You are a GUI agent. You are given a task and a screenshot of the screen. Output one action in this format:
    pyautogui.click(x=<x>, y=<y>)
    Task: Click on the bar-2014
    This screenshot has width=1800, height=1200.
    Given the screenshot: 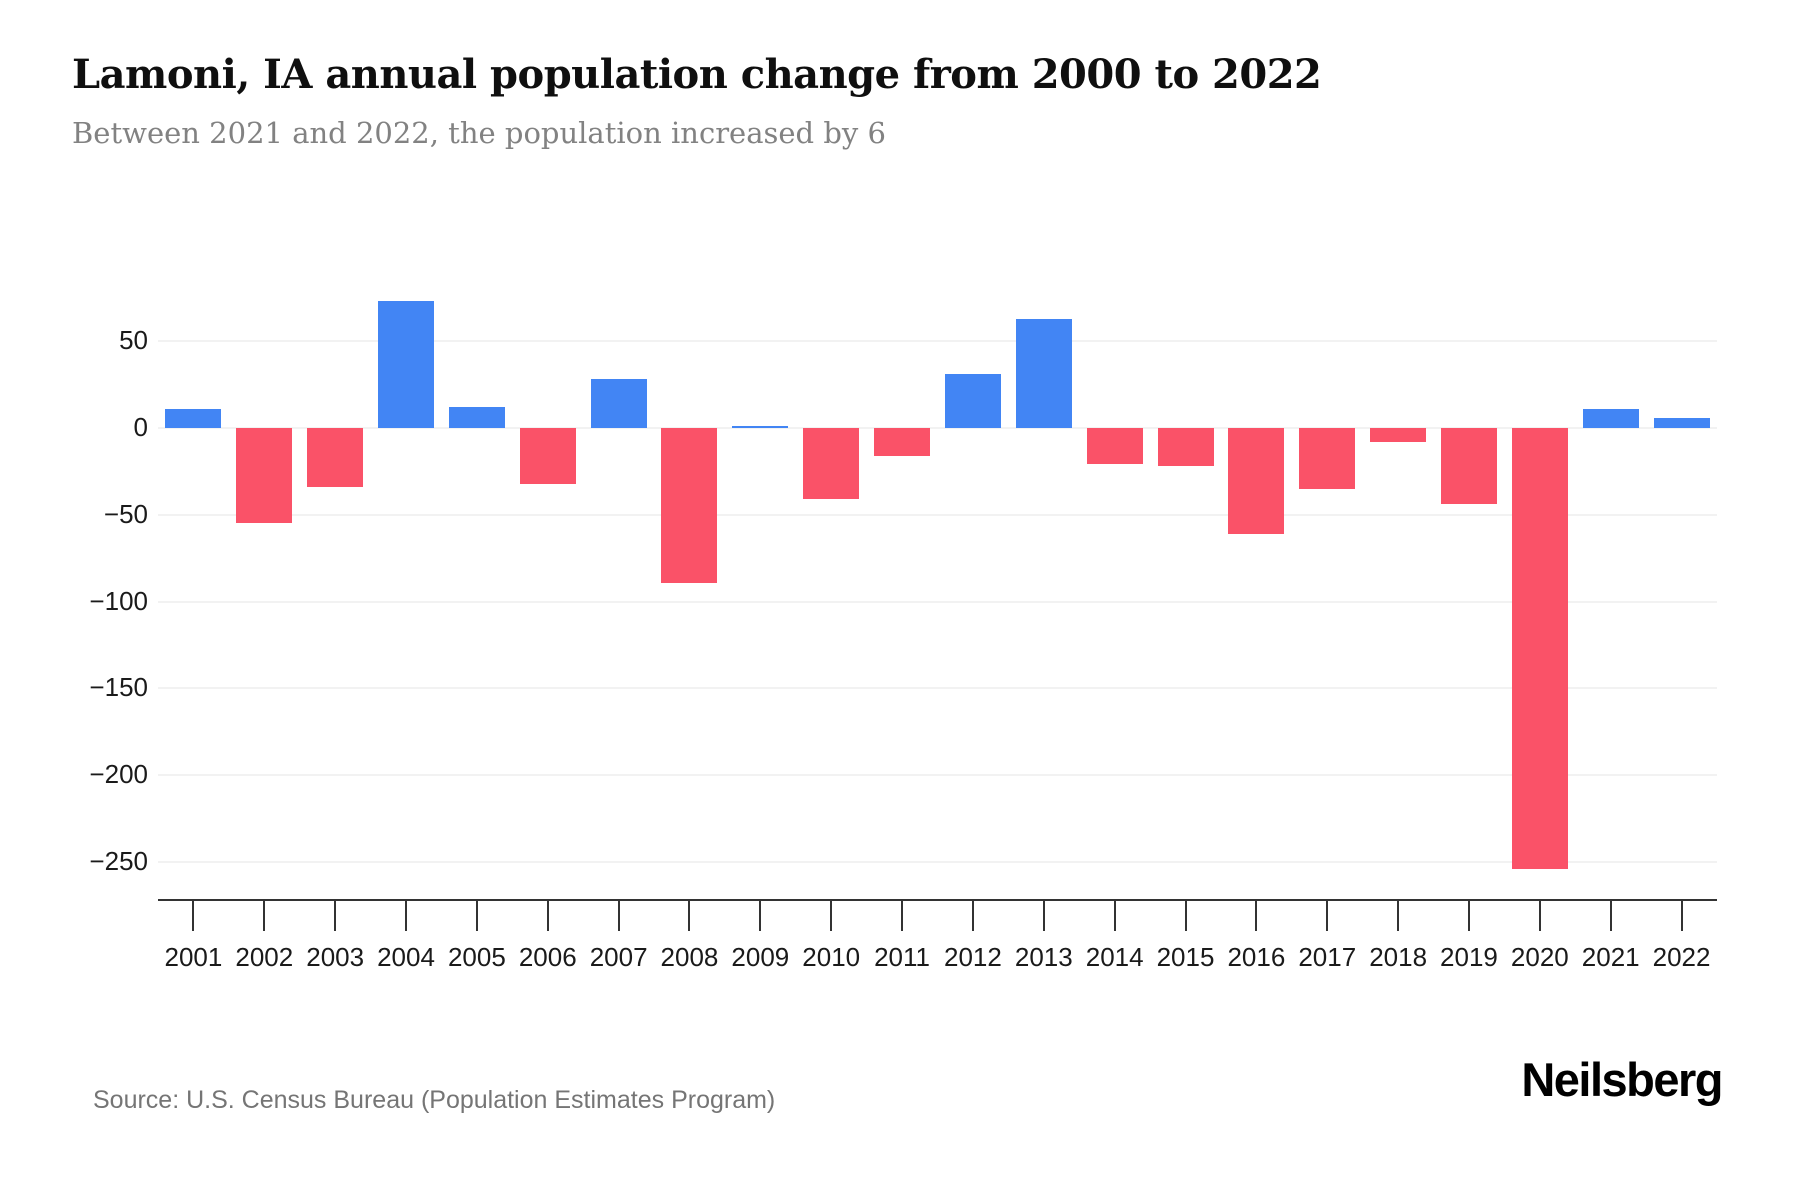 What is the action you would take?
    pyautogui.click(x=1114, y=446)
    